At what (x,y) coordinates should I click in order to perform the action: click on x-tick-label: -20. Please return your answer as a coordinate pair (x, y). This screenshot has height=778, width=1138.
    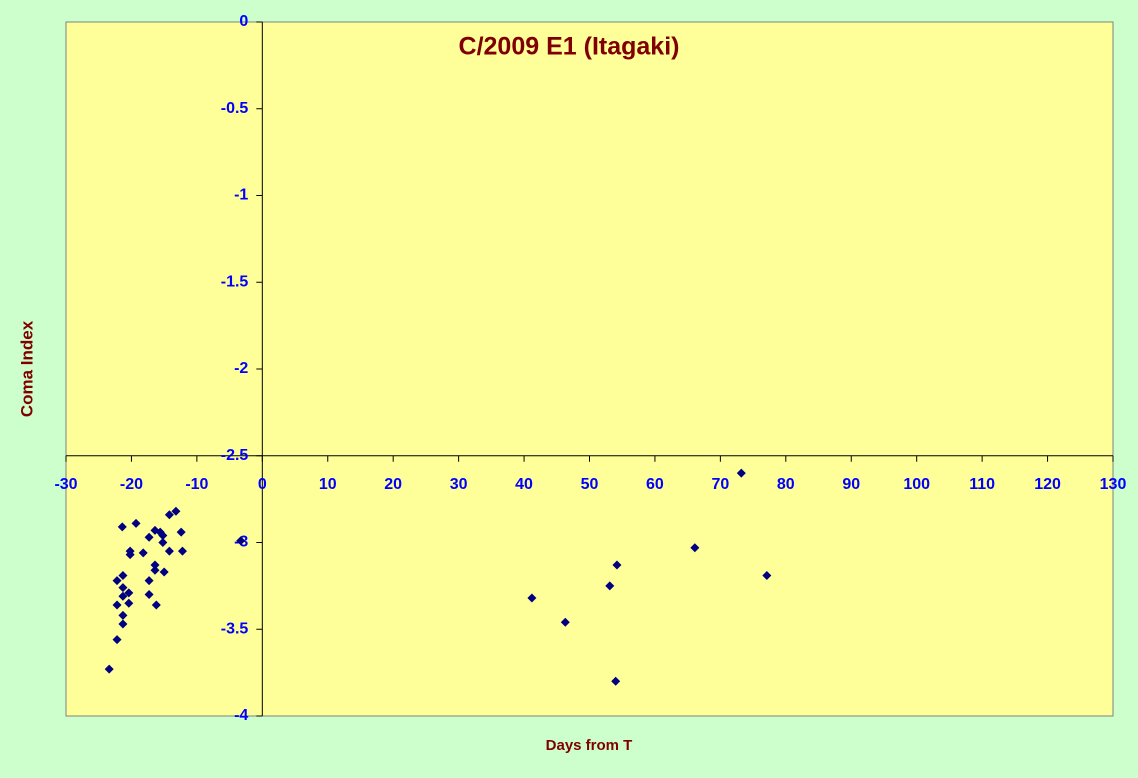
    Looking at the image, I should click on (131, 484).